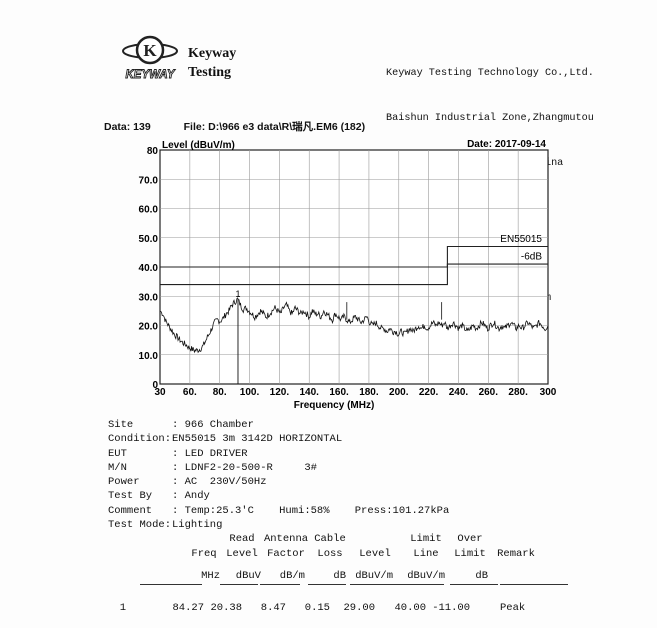 The height and width of the screenshot is (628, 657). I want to click on x-tick-label: 160., so click(339, 392).